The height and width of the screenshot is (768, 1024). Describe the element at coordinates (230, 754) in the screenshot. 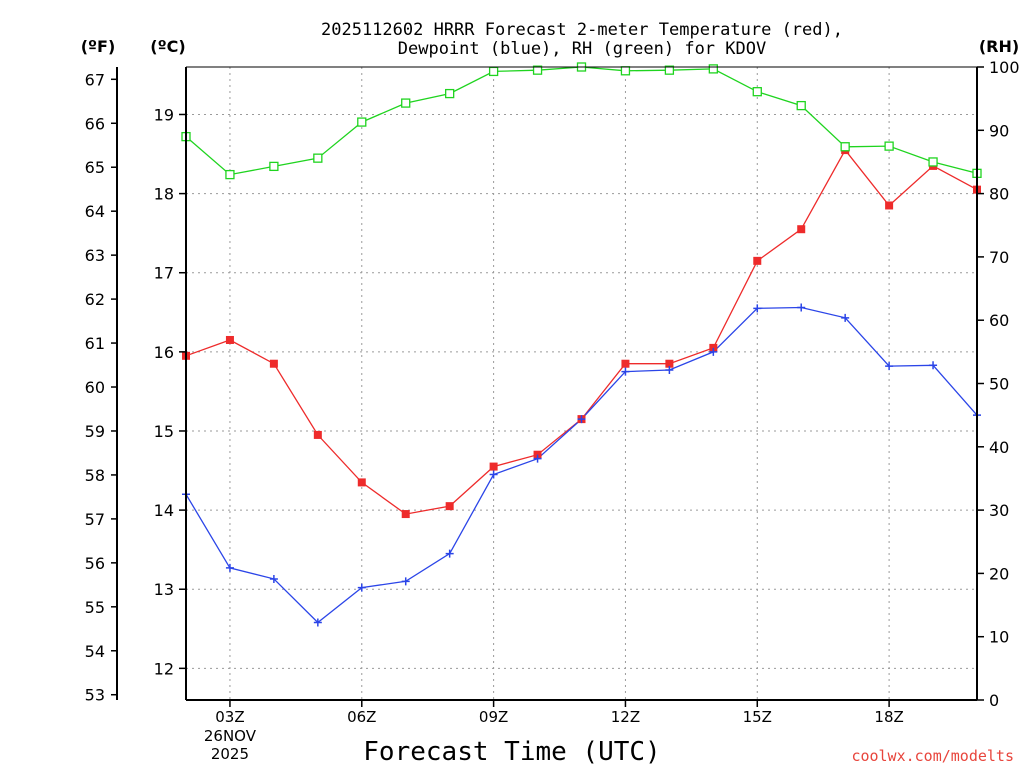

I see `x-year-label: 2025` at that location.